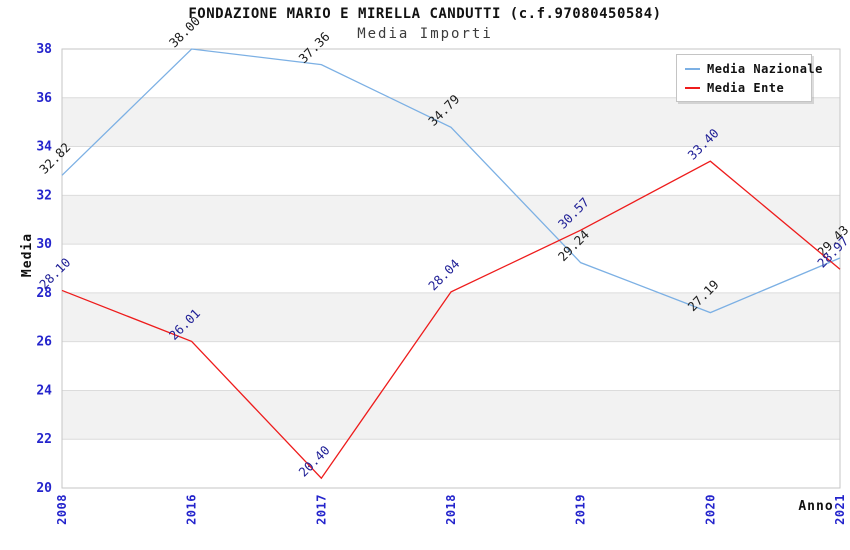 The height and width of the screenshot is (550, 850). I want to click on y-tick-label: 26, so click(44, 342).